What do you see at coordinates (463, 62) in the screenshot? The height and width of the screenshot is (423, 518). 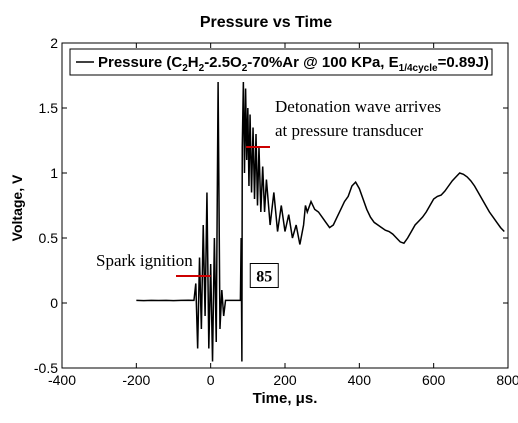 I see `legend-suffix: =0.89J)` at bounding box center [463, 62].